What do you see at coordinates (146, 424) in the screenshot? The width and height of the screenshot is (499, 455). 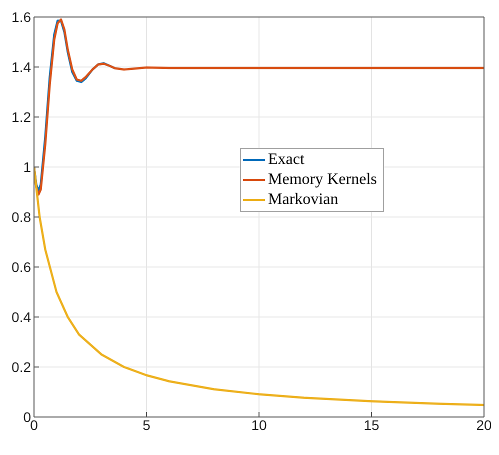 I see `x-tick-label: 5` at bounding box center [146, 424].